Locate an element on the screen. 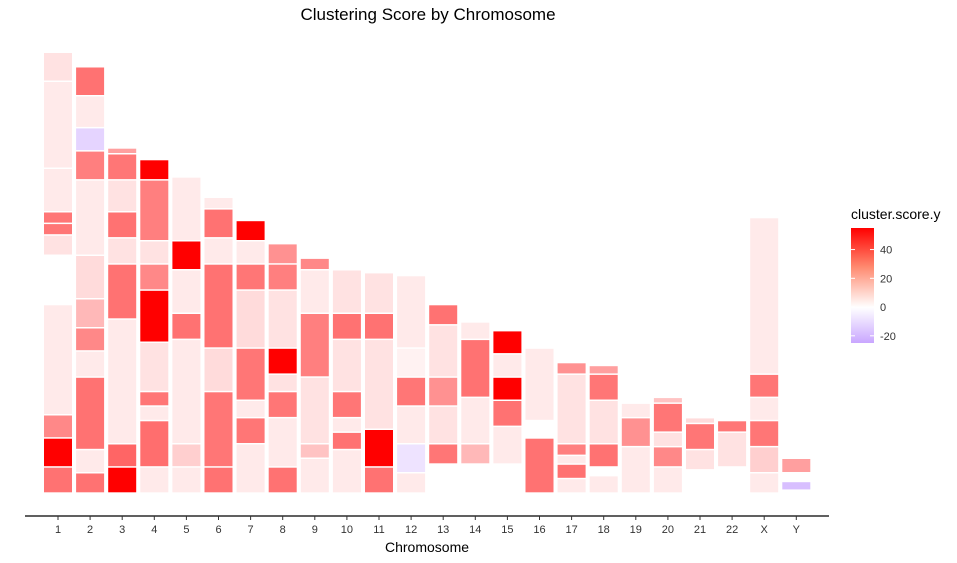 Image resolution: width=957 pixels, height=563 pixels. x-tick-label-20: 20 is located at coordinates (668, 530).